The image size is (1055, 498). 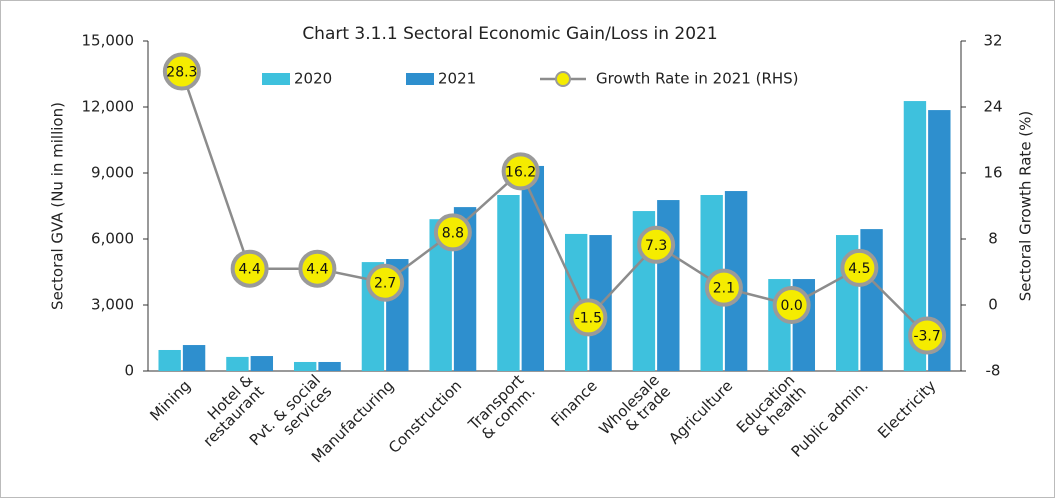 I want to click on y2-axis-label: Sectoral Growth Rate (%), so click(x=1026, y=206).